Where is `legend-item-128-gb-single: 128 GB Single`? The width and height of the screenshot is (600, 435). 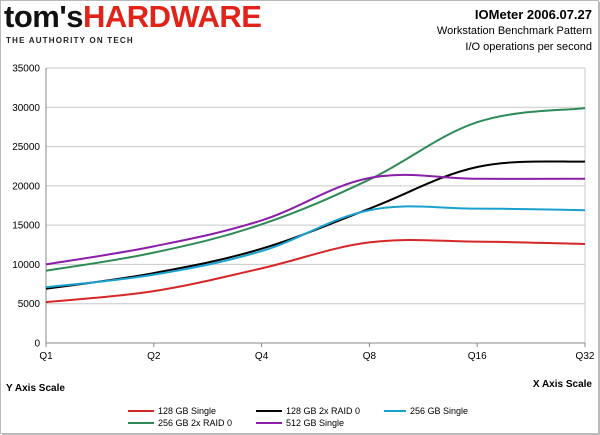
legend-item-128-gb-single: 128 GB Single is located at coordinates (192, 411).